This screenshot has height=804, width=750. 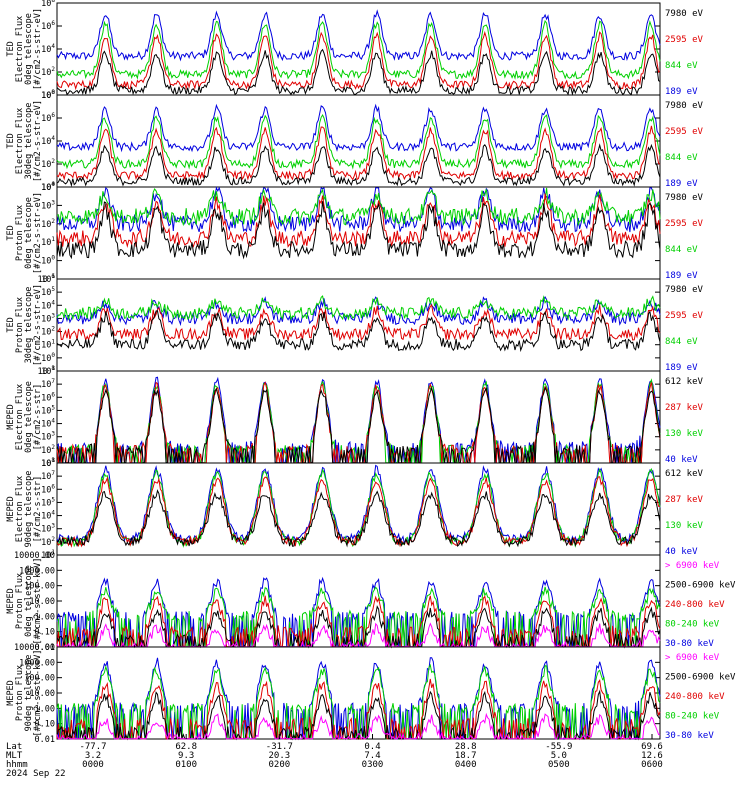 I want to click on x-tick-mlt: 12.6, so click(x=652, y=756).